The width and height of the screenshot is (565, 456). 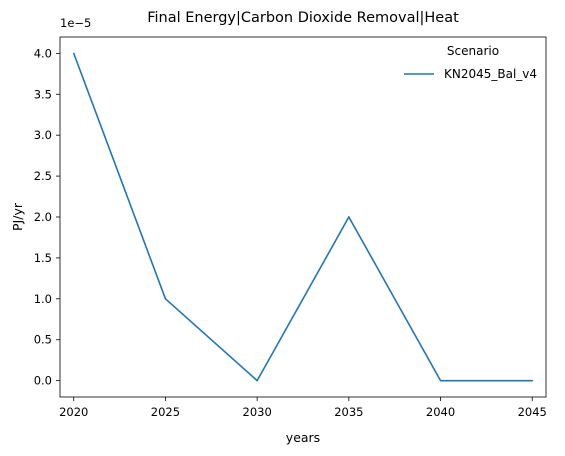 I want to click on x-tick-label: 2025, so click(x=165, y=412).